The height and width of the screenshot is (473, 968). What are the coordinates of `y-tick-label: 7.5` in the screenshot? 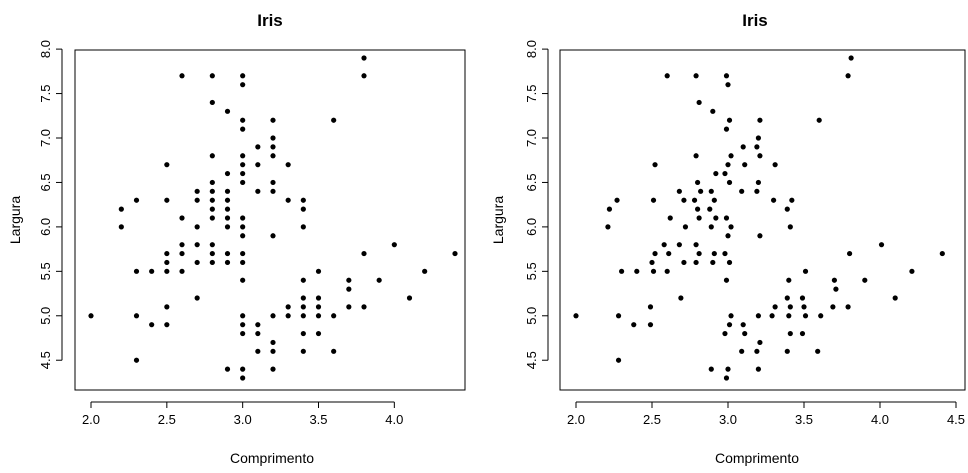 It's located at (45, 94).